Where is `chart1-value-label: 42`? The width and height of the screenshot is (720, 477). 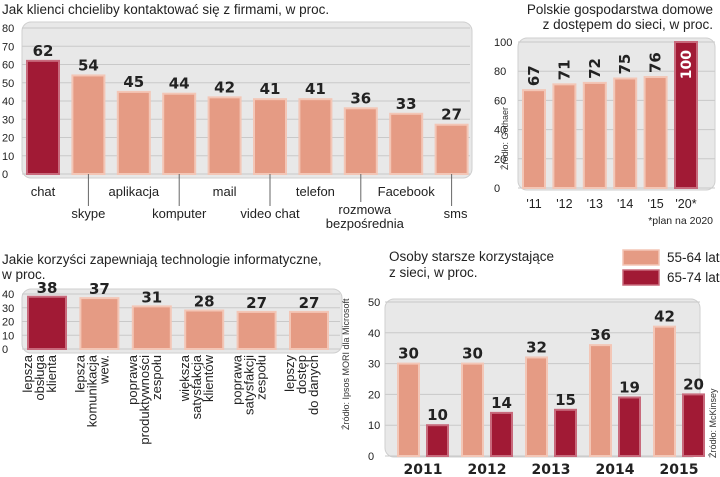
chart1-value-label: 42 is located at coordinates (224, 87).